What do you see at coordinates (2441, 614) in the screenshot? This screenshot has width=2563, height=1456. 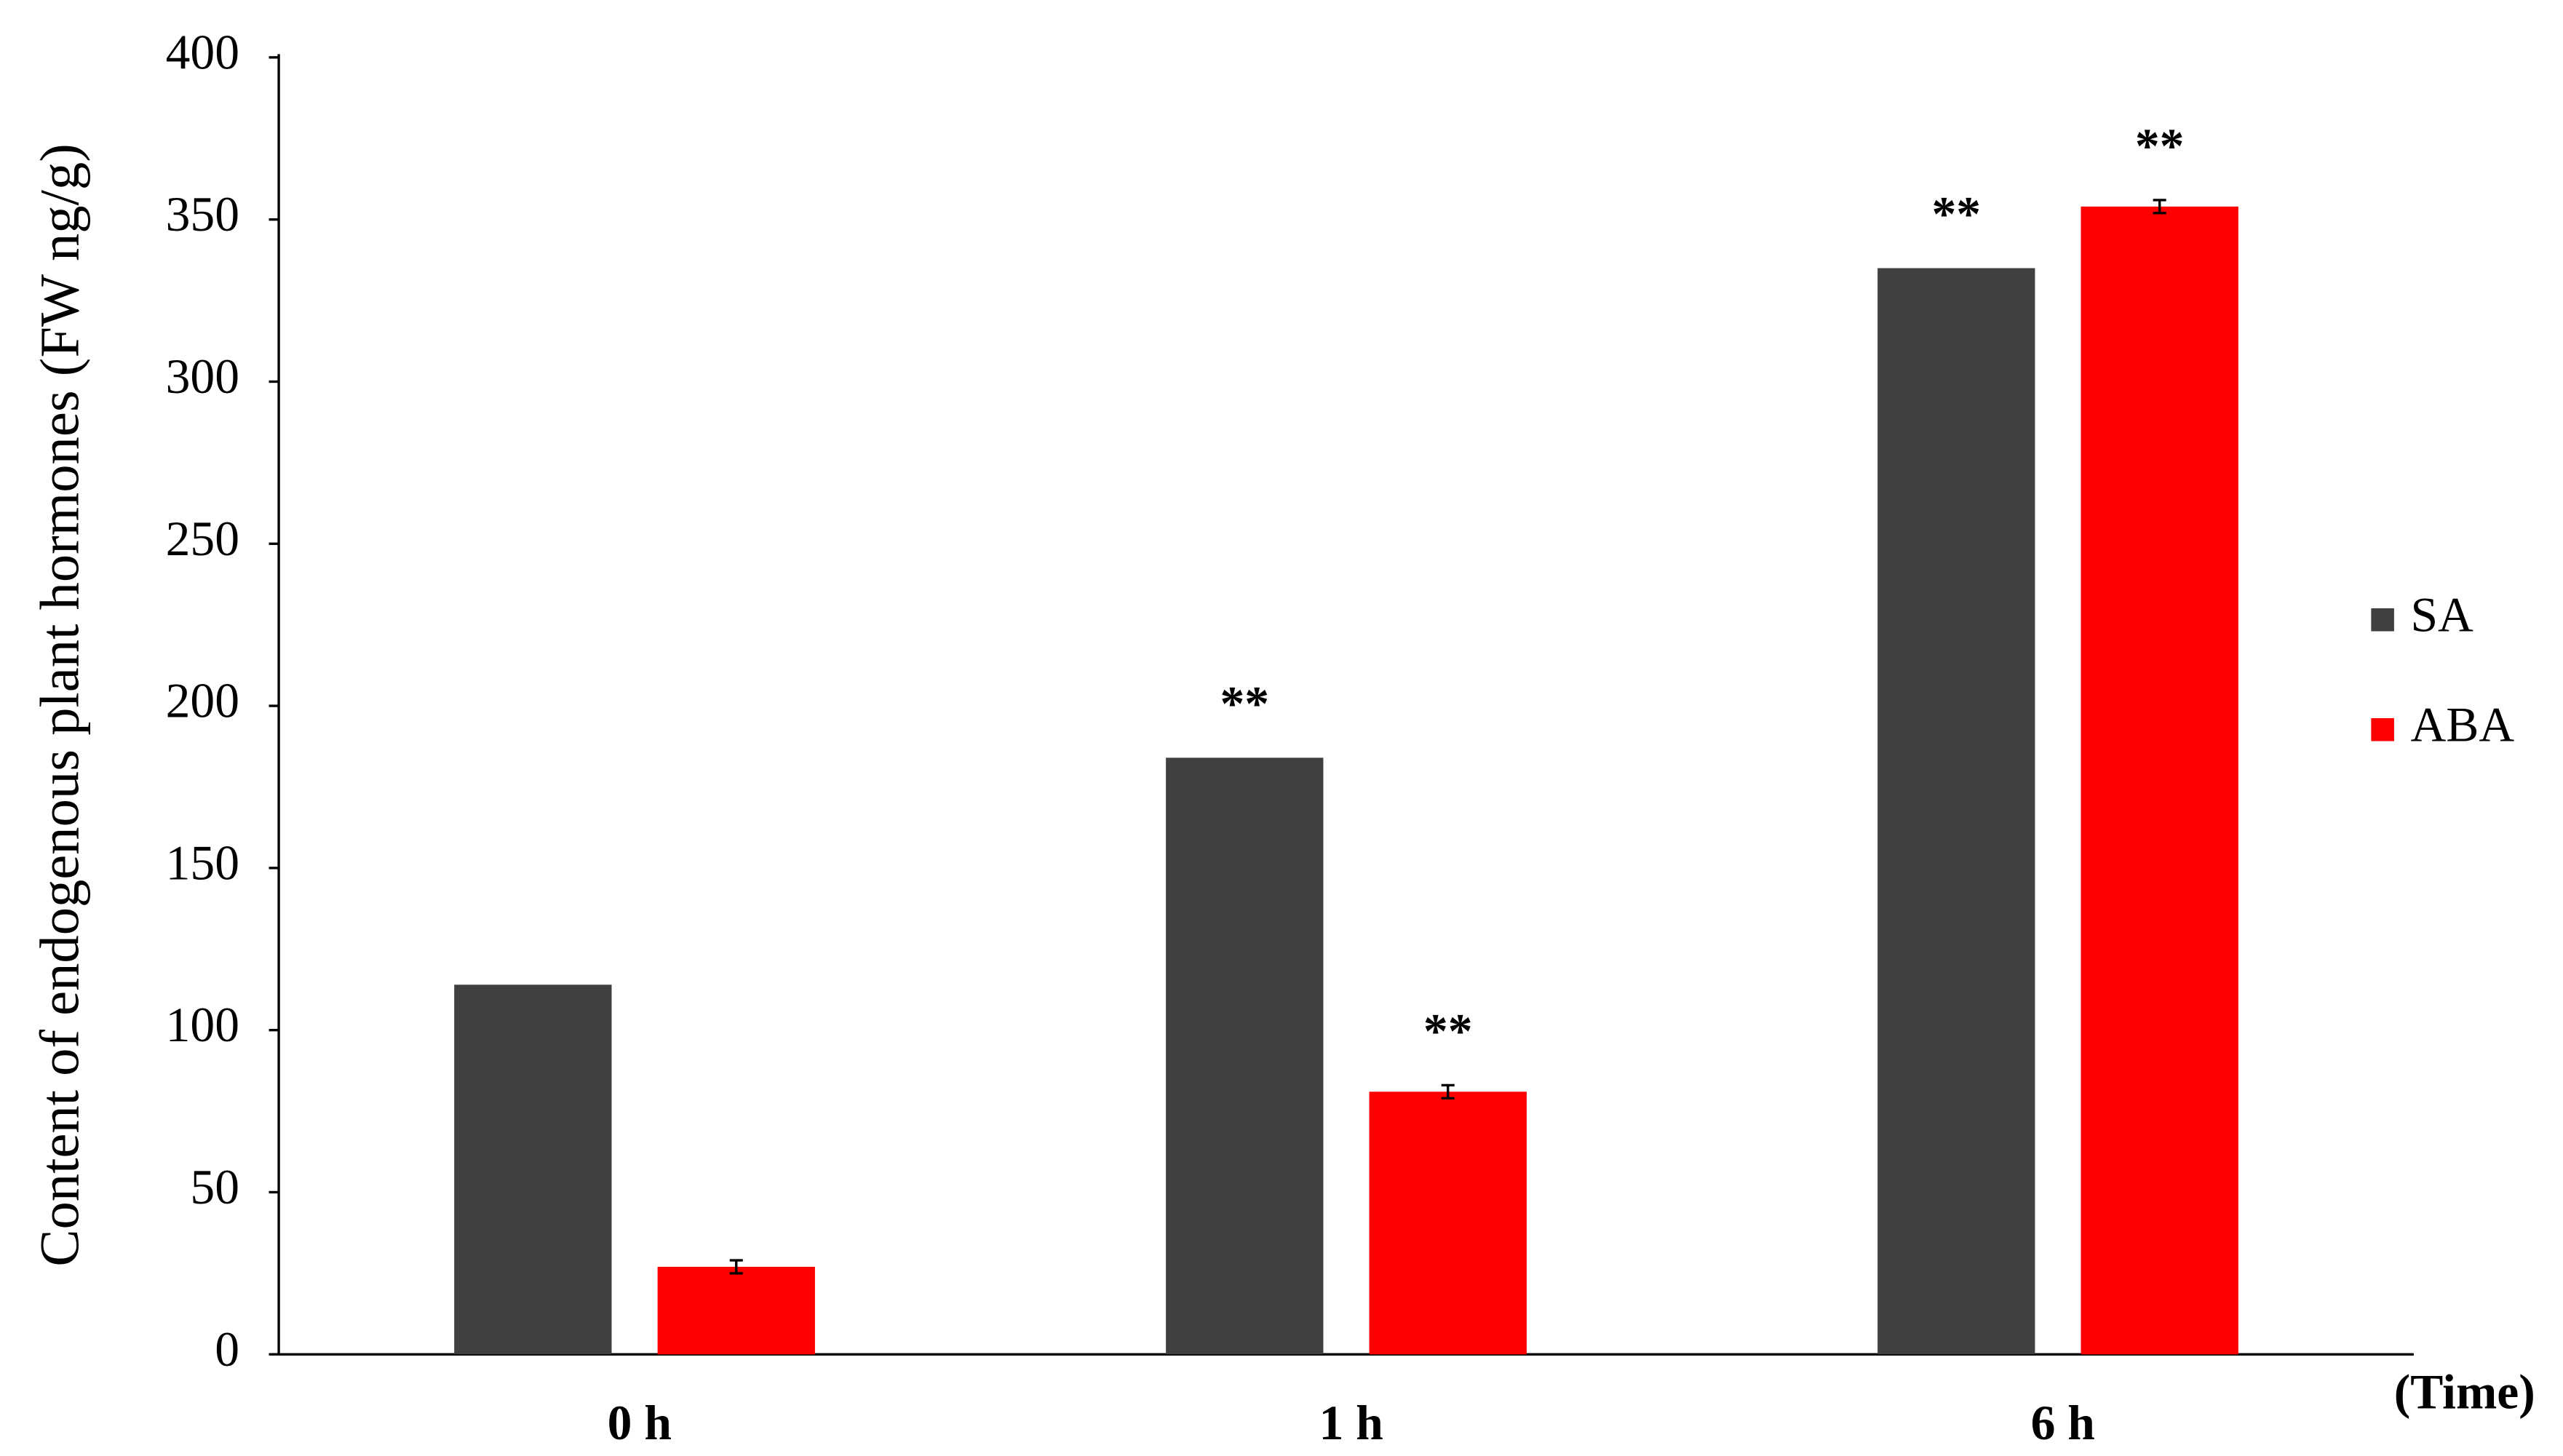 I see `legend-label: SA` at bounding box center [2441, 614].